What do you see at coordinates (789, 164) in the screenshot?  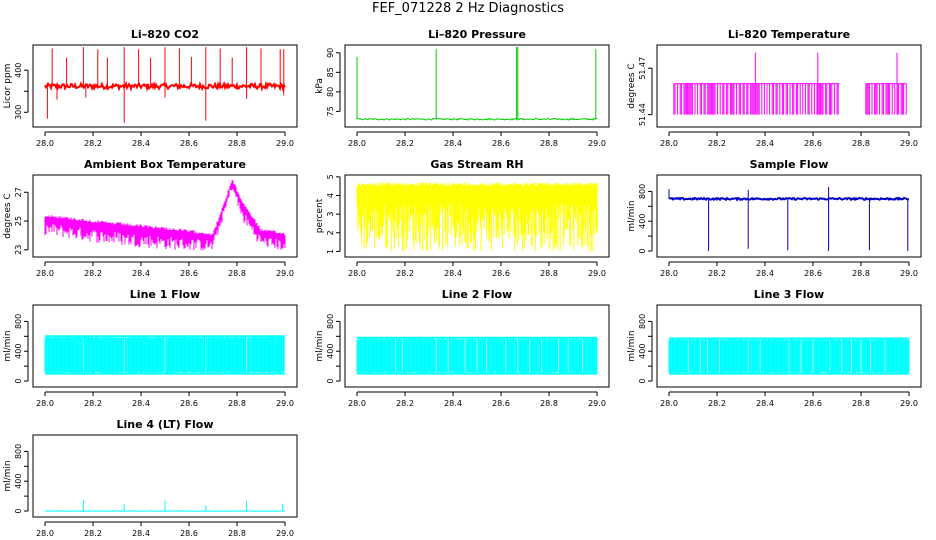 I see `chart-title: Sample Flow` at bounding box center [789, 164].